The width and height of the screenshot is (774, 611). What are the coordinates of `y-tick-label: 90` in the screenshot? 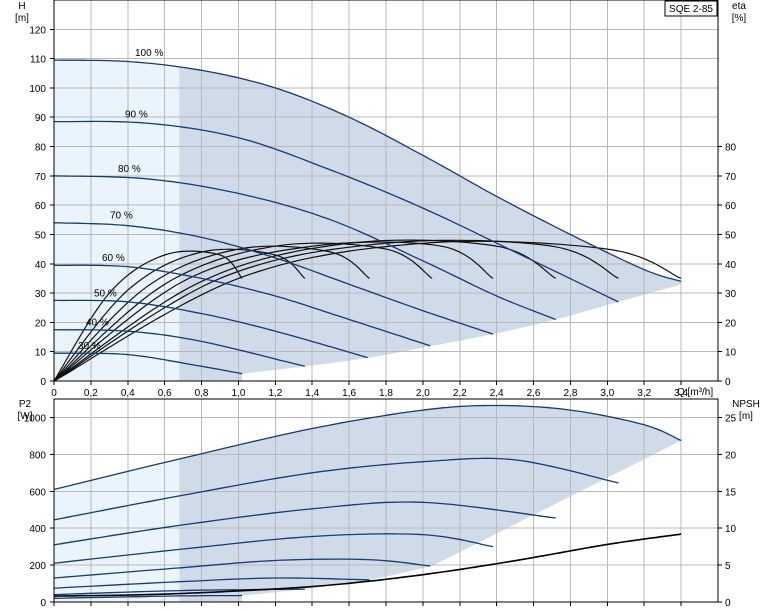 It's located at (41, 118).